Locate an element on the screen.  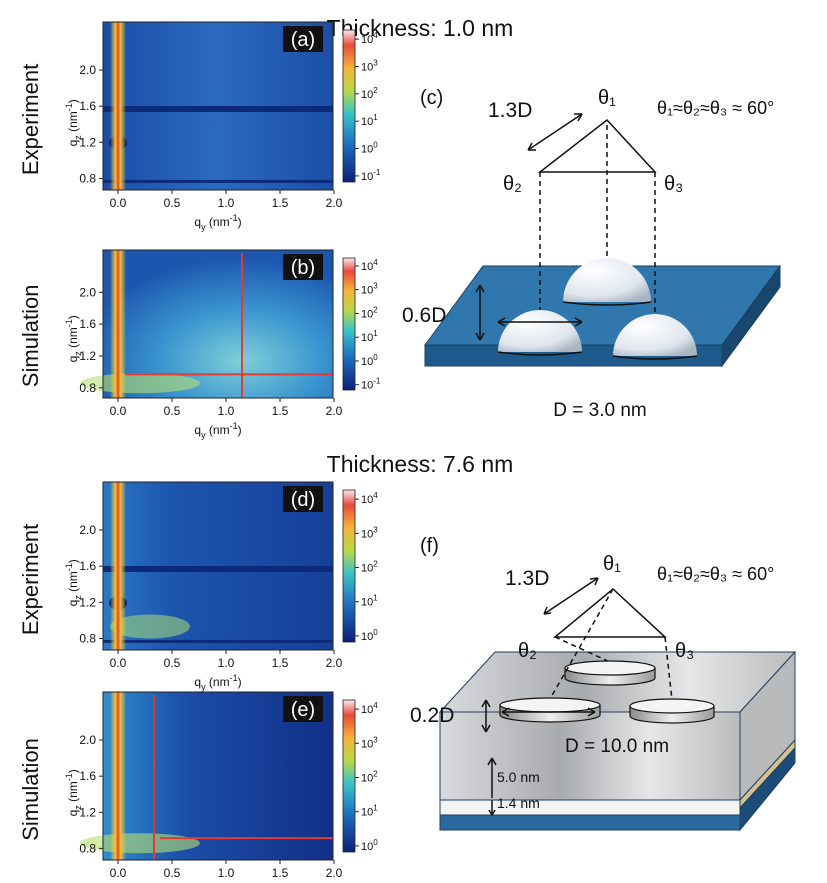
y-tick-label: 0.8 is located at coordinates (87, 178).